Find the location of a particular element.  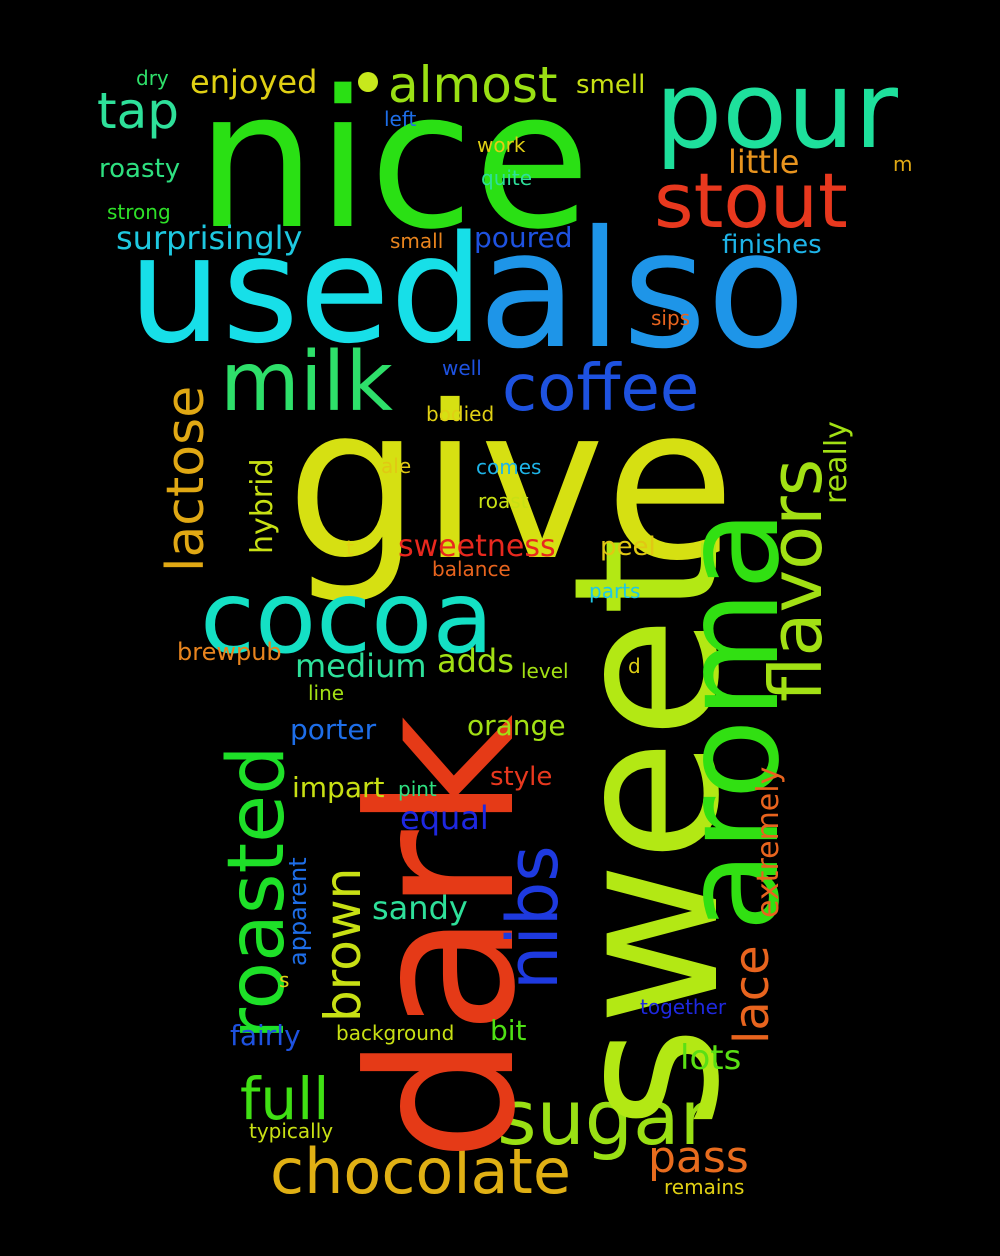

word-remains: remains is located at coordinates (704, 1187).